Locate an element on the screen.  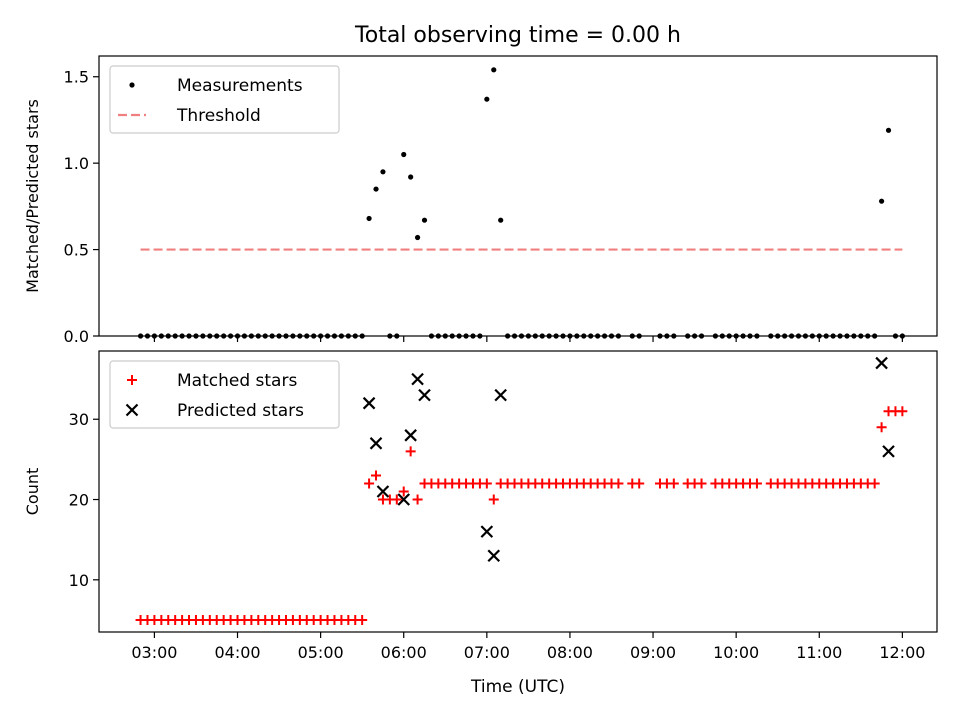
x-tick-label: 09:00 is located at coordinates (653, 652).